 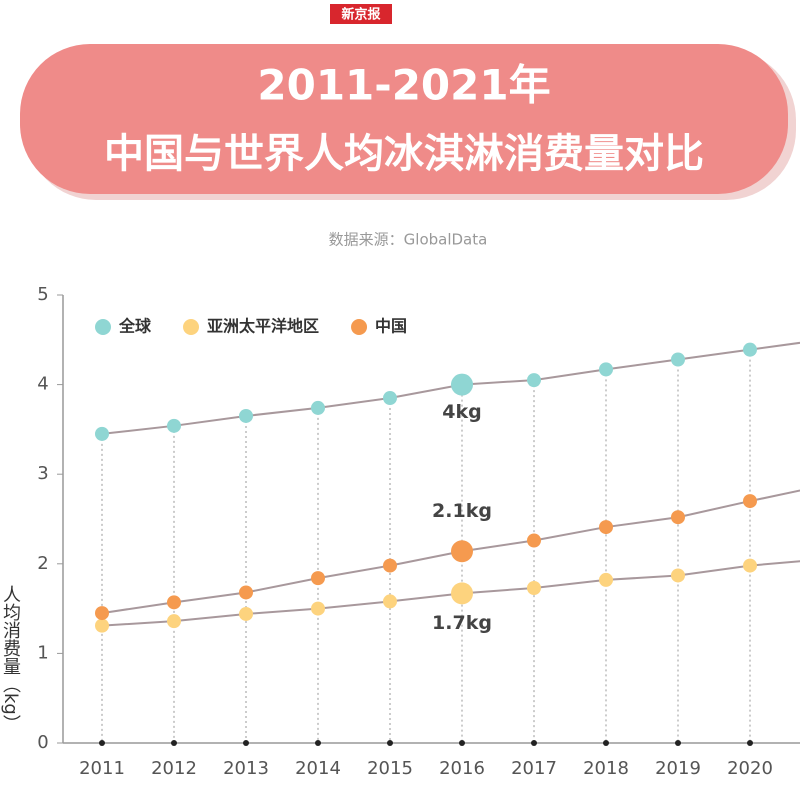 I want to click on y-tick-label: 4, so click(x=42, y=384).